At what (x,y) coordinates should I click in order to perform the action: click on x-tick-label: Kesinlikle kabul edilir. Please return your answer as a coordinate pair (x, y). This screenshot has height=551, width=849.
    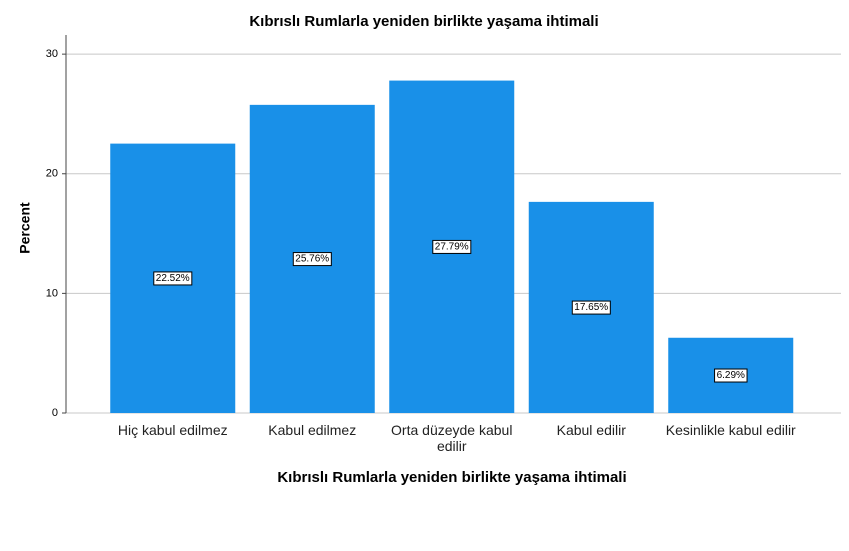
    Looking at the image, I should click on (730, 430).